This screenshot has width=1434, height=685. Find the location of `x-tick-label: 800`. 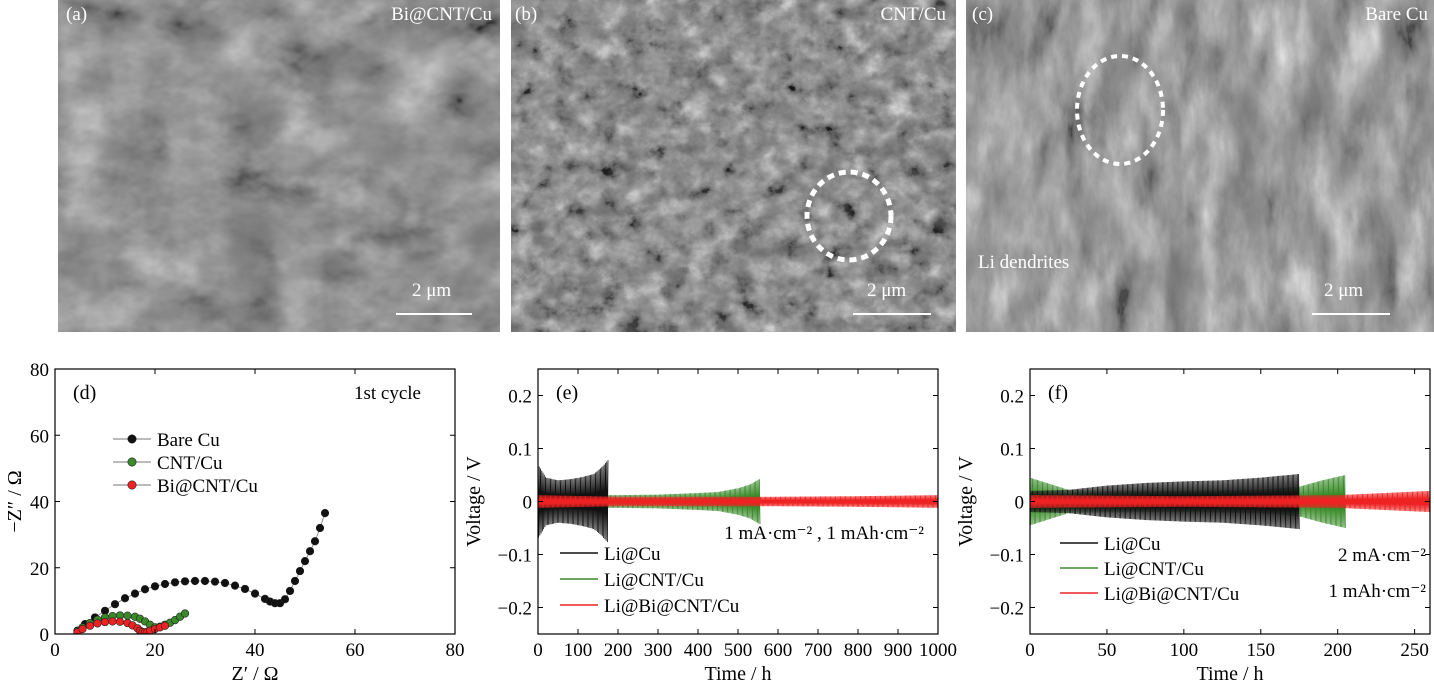

x-tick-label: 800 is located at coordinates (858, 650).